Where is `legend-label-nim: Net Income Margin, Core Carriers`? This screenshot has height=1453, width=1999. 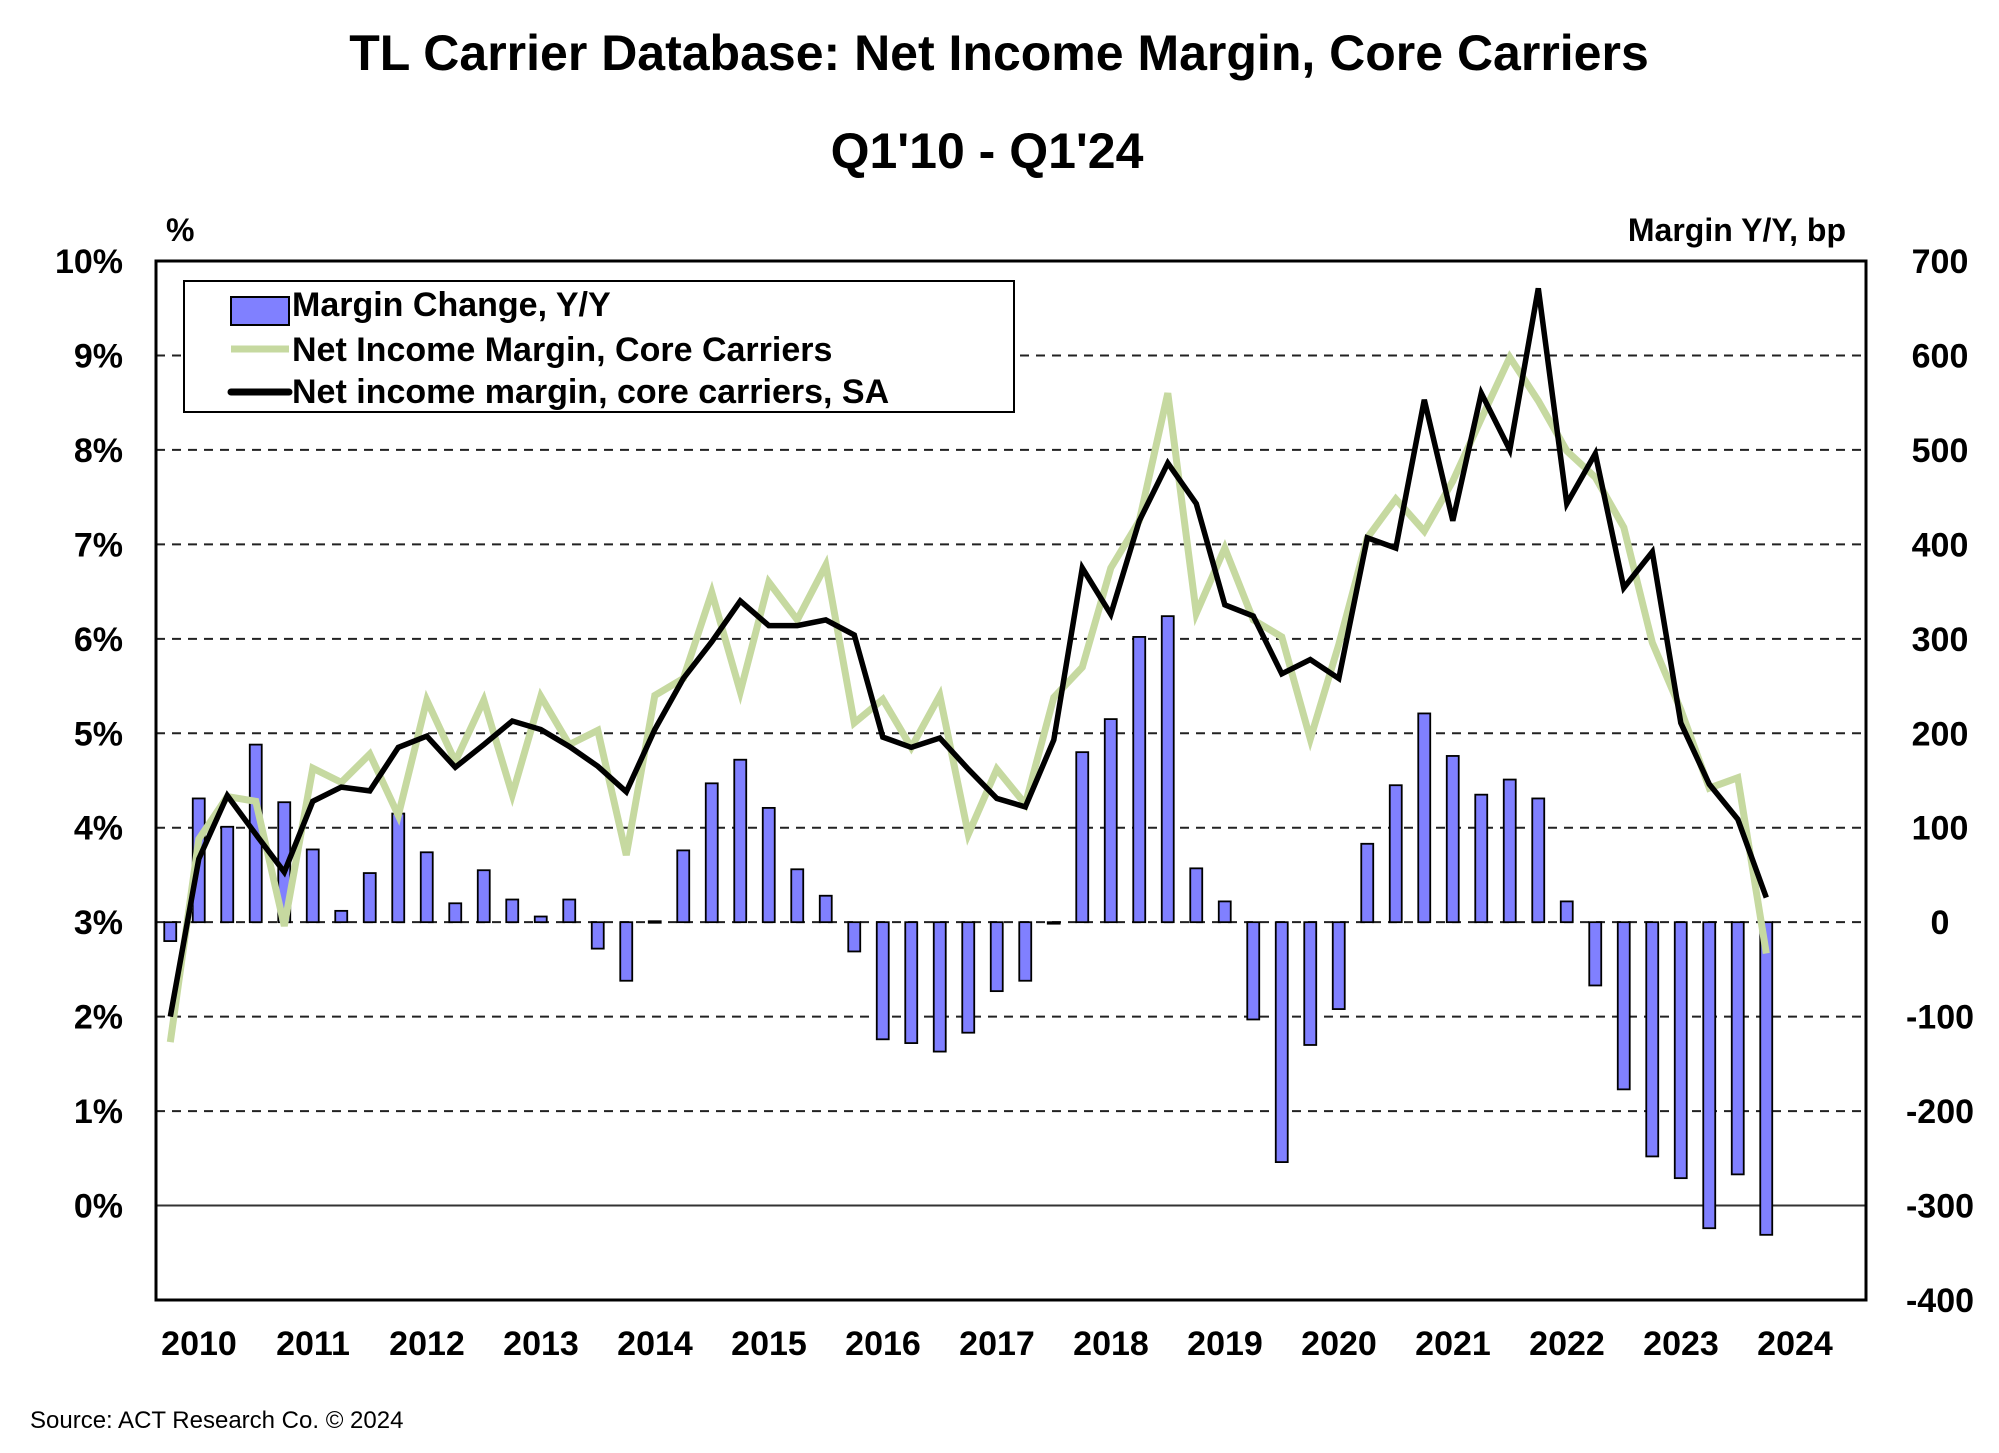 legend-label-nim: Net Income Margin, Core Carriers is located at coordinates (562, 350).